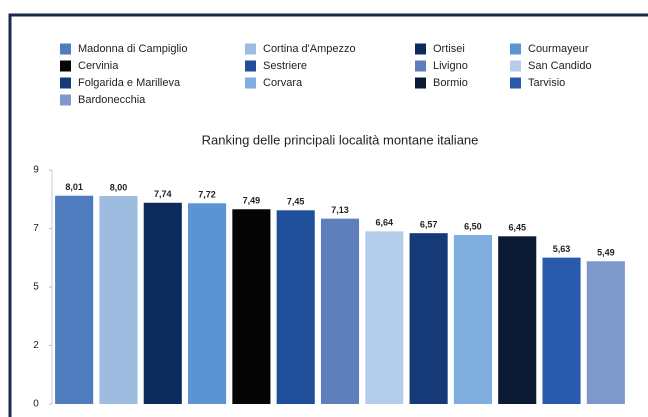 Image resolution: width=648 pixels, height=417 pixels. Describe the element at coordinates (285, 66) in the screenshot. I see `legend-label: Sestriere` at that location.